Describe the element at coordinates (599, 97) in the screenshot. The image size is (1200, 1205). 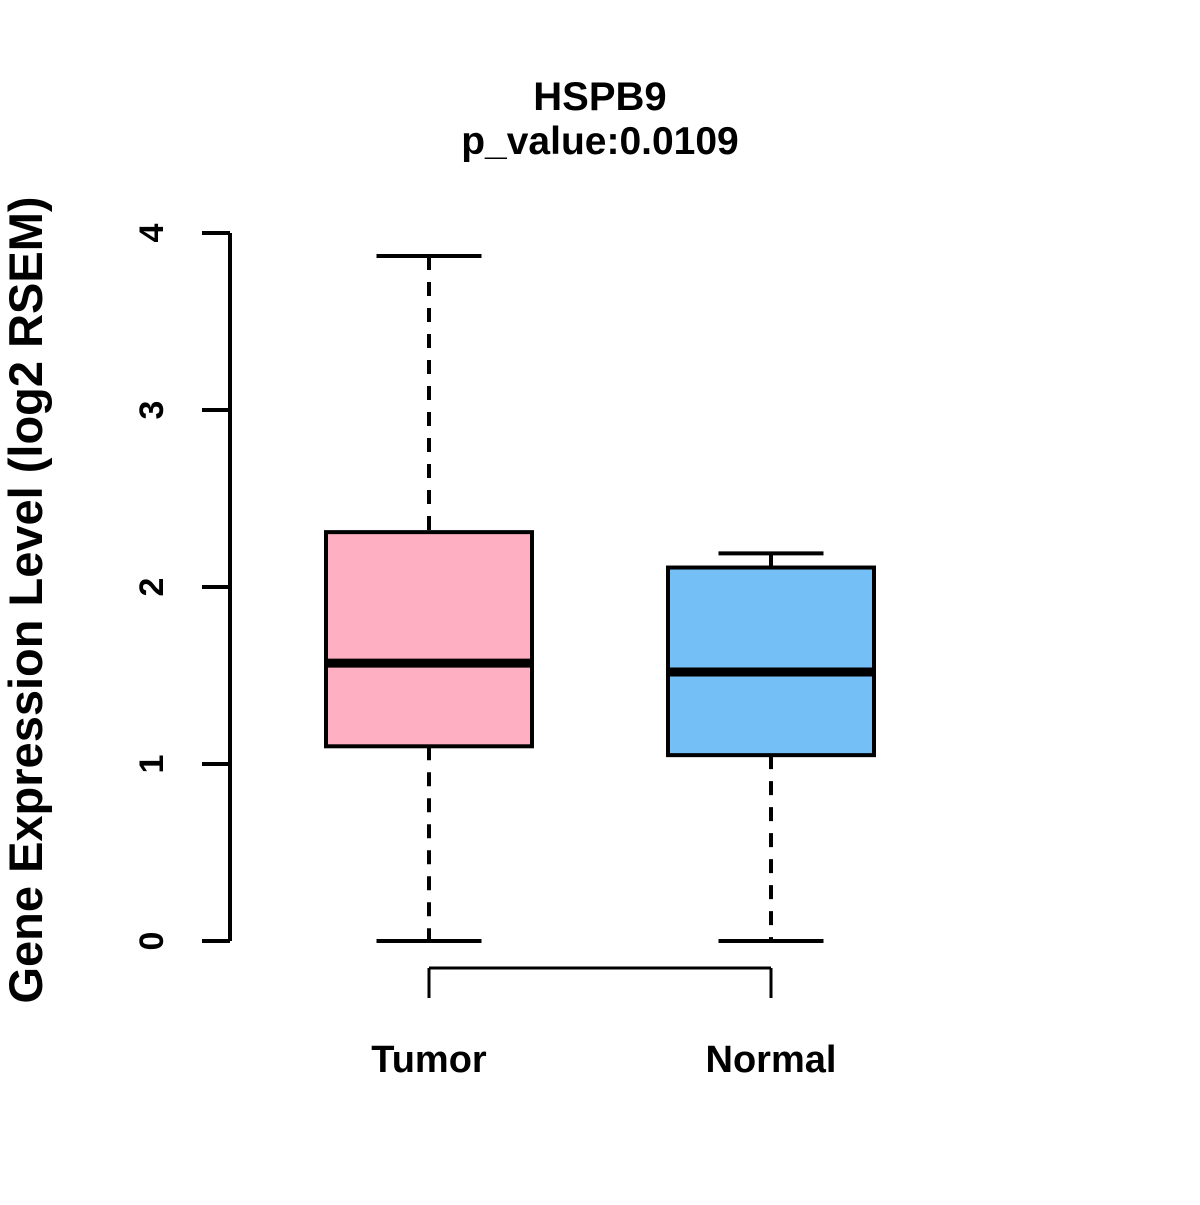
I see `chart-title: HSPB9` at that location.